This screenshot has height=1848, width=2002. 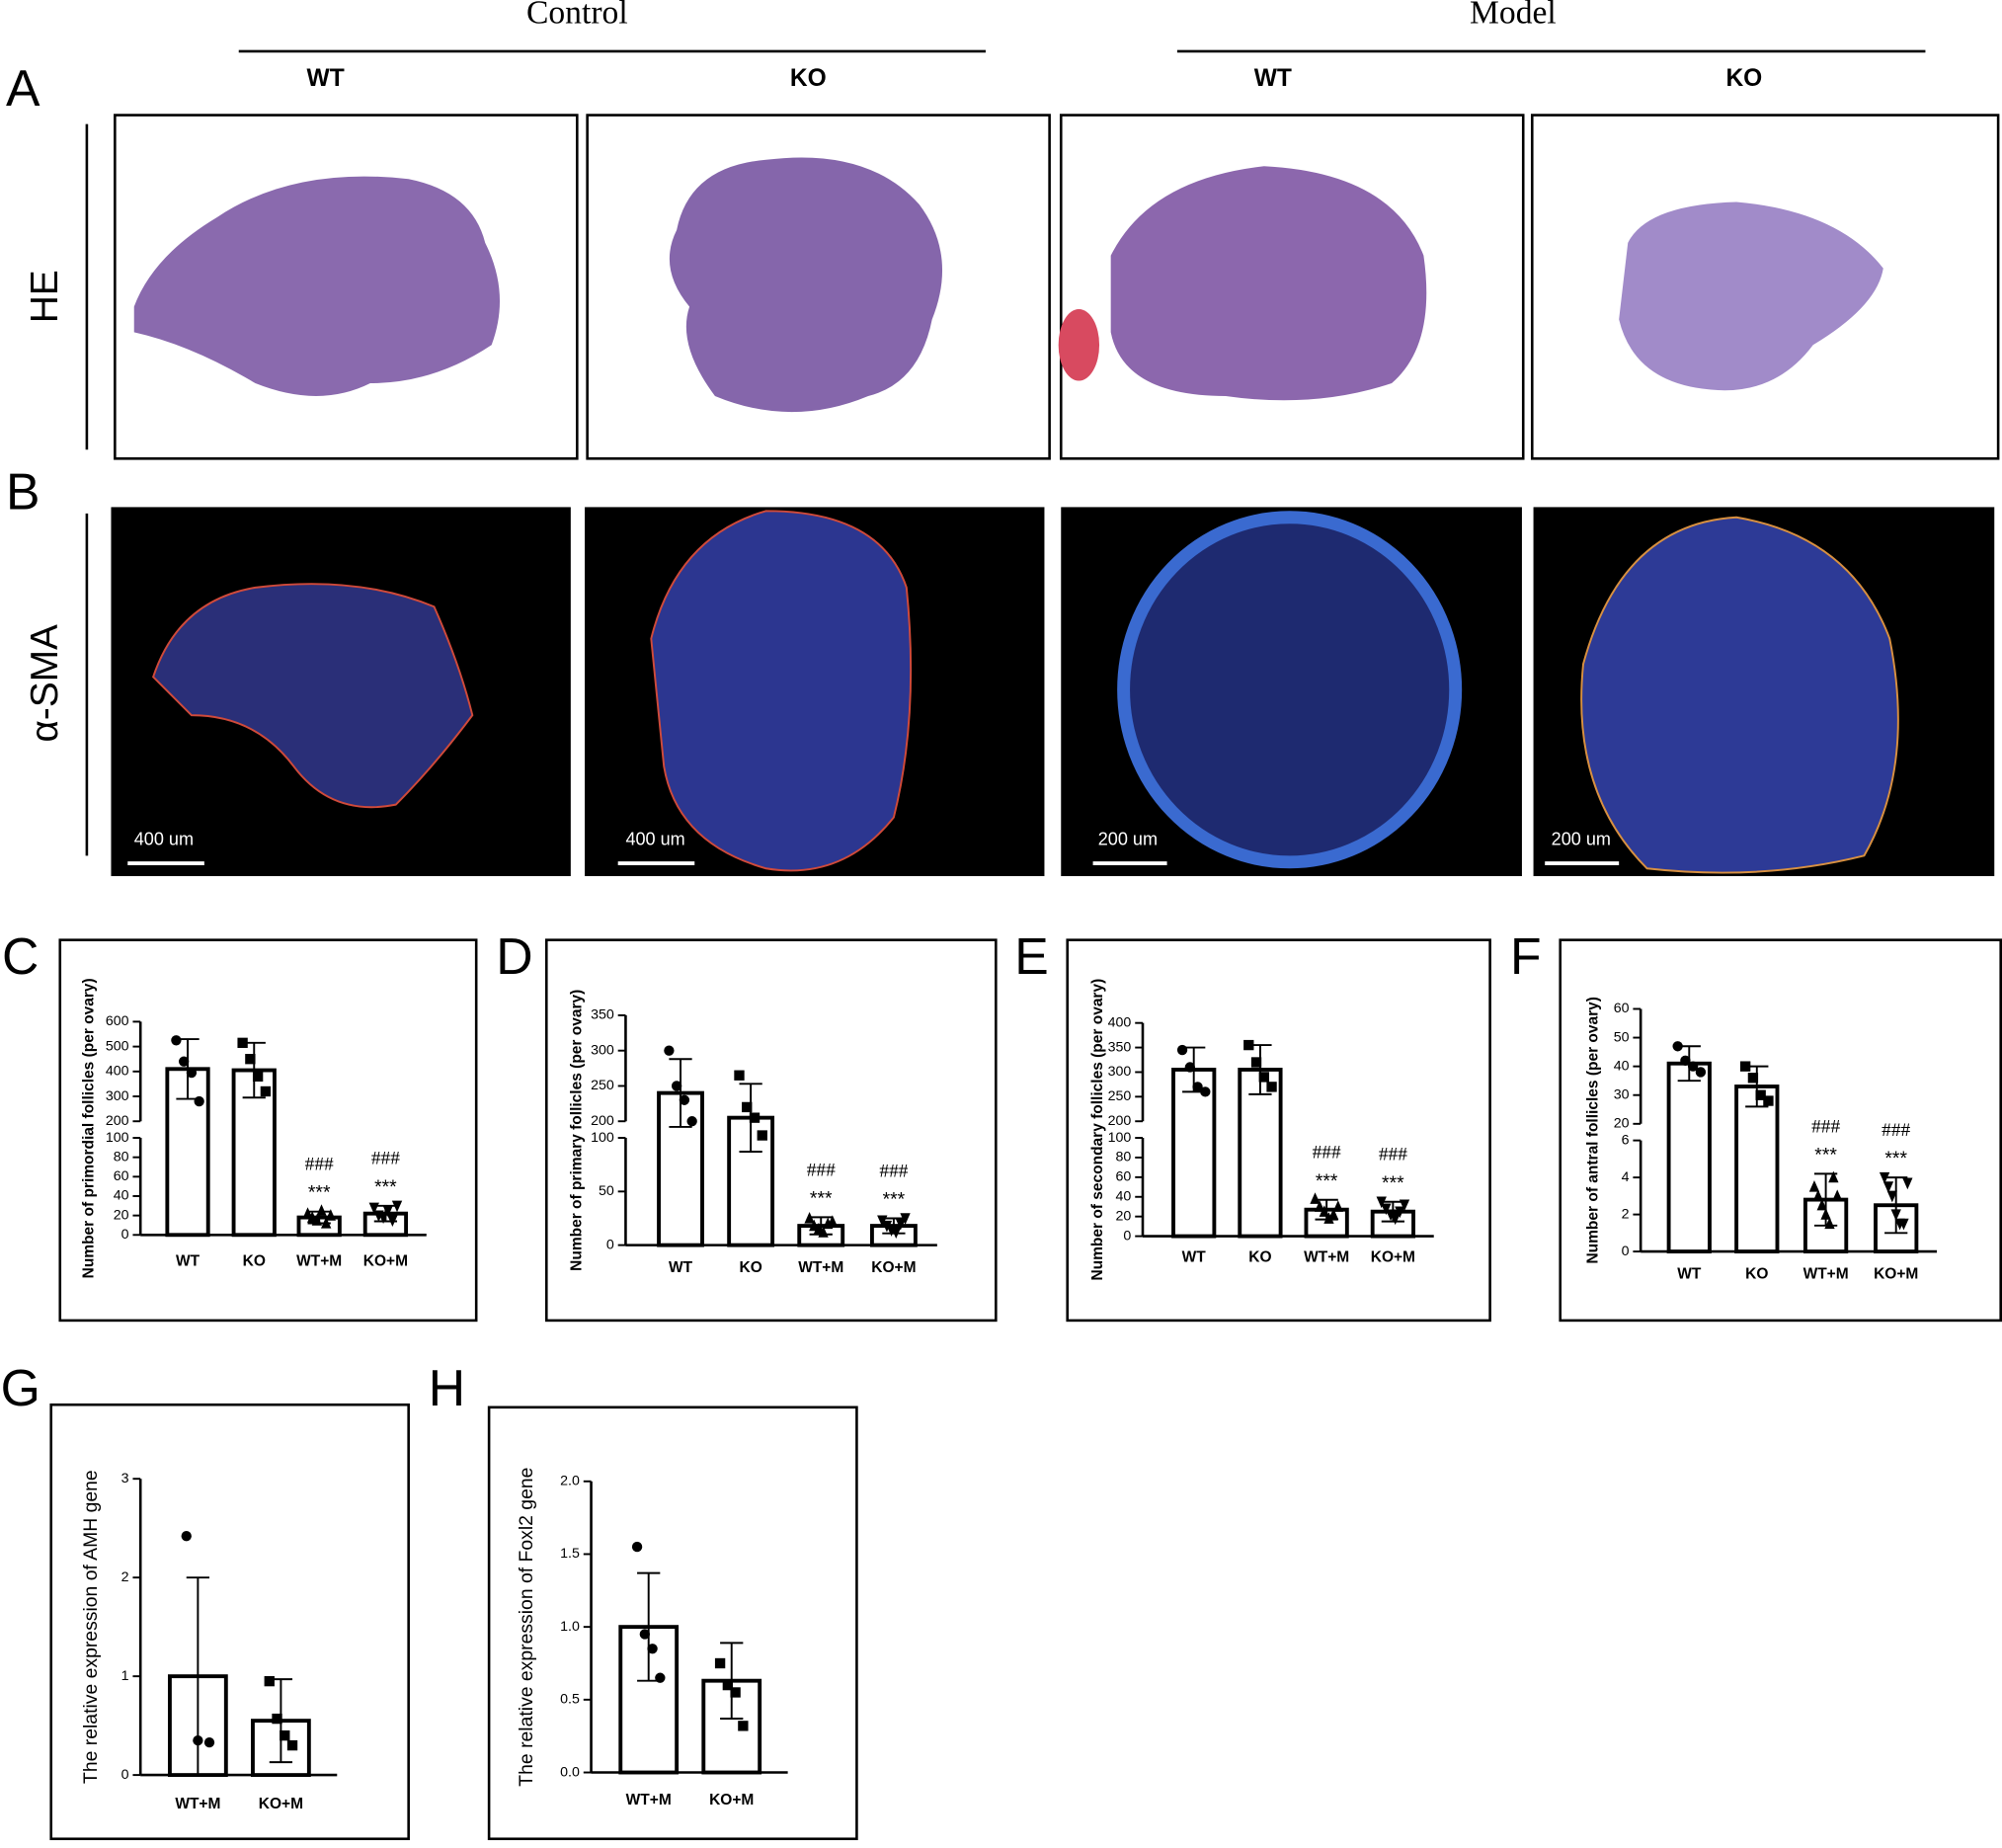 What do you see at coordinates (21, 1388) in the screenshot?
I see `panel-letter: G` at bounding box center [21, 1388].